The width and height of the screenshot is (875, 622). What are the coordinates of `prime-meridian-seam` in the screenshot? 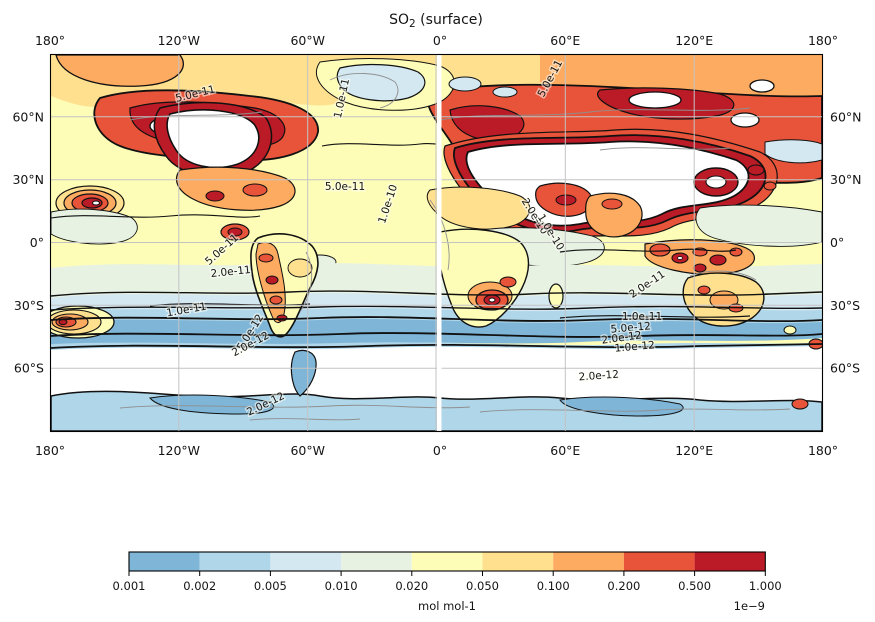 It's located at (439, 243).